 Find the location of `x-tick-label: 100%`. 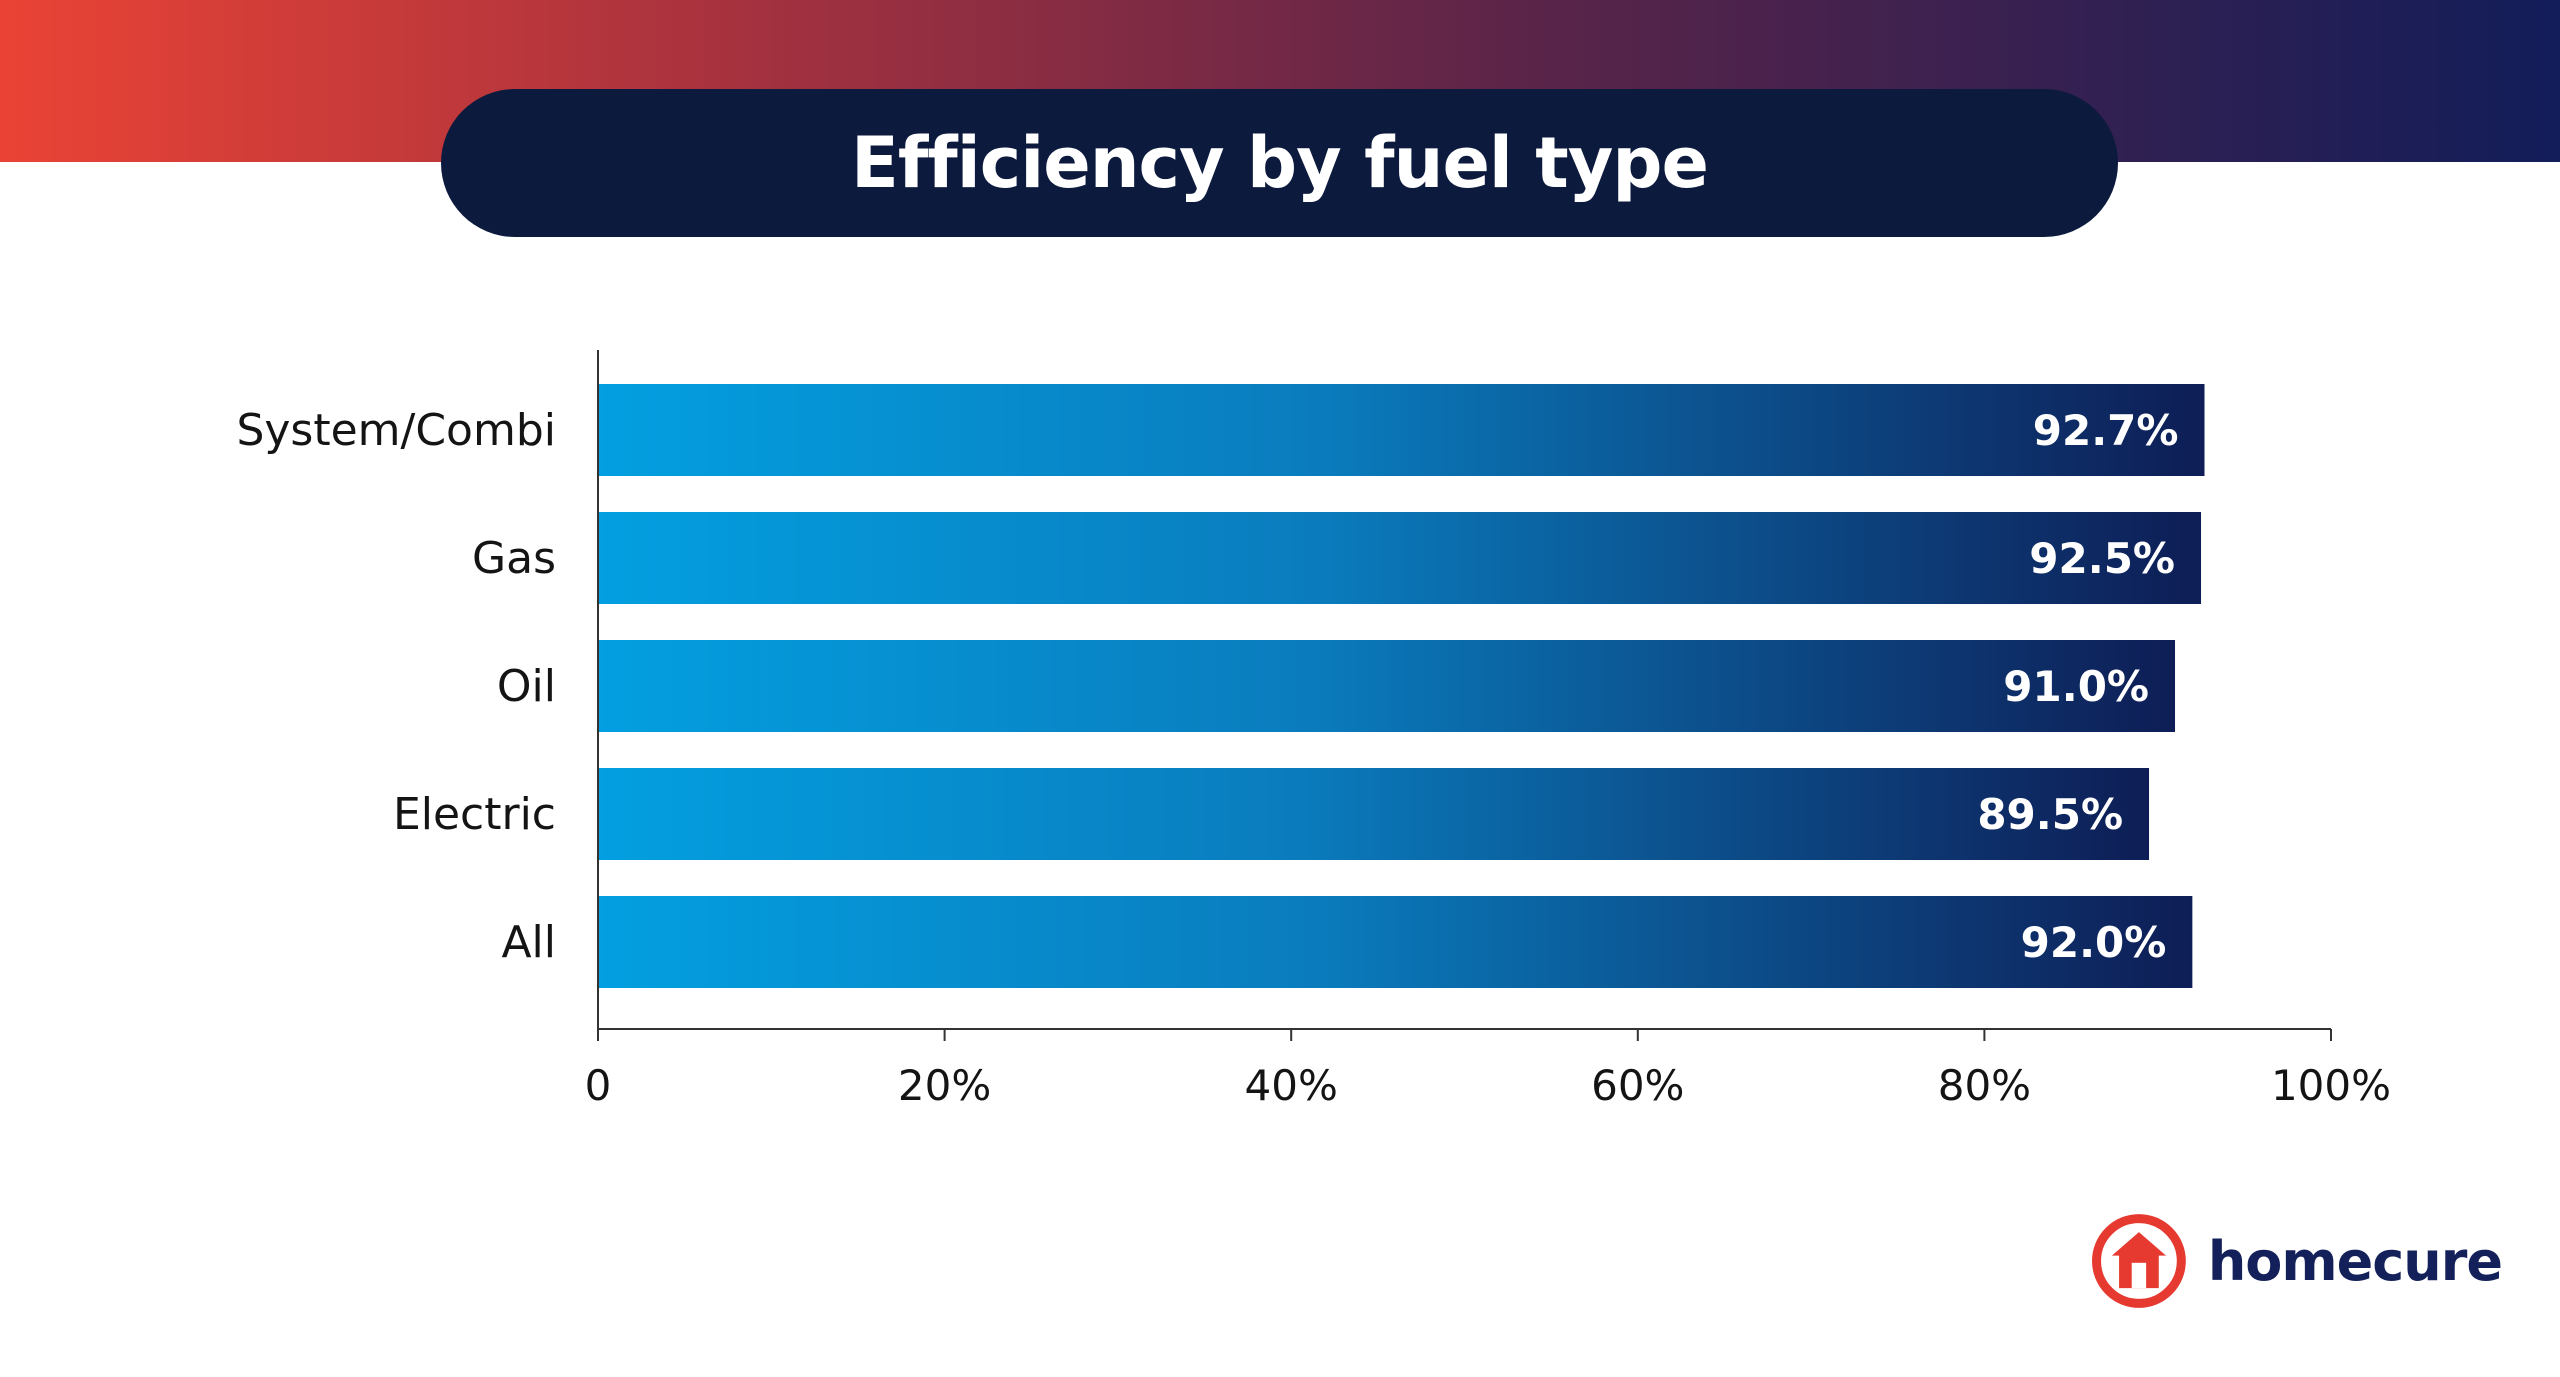

x-tick-label: 100% is located at coordinates (2331, 1085).